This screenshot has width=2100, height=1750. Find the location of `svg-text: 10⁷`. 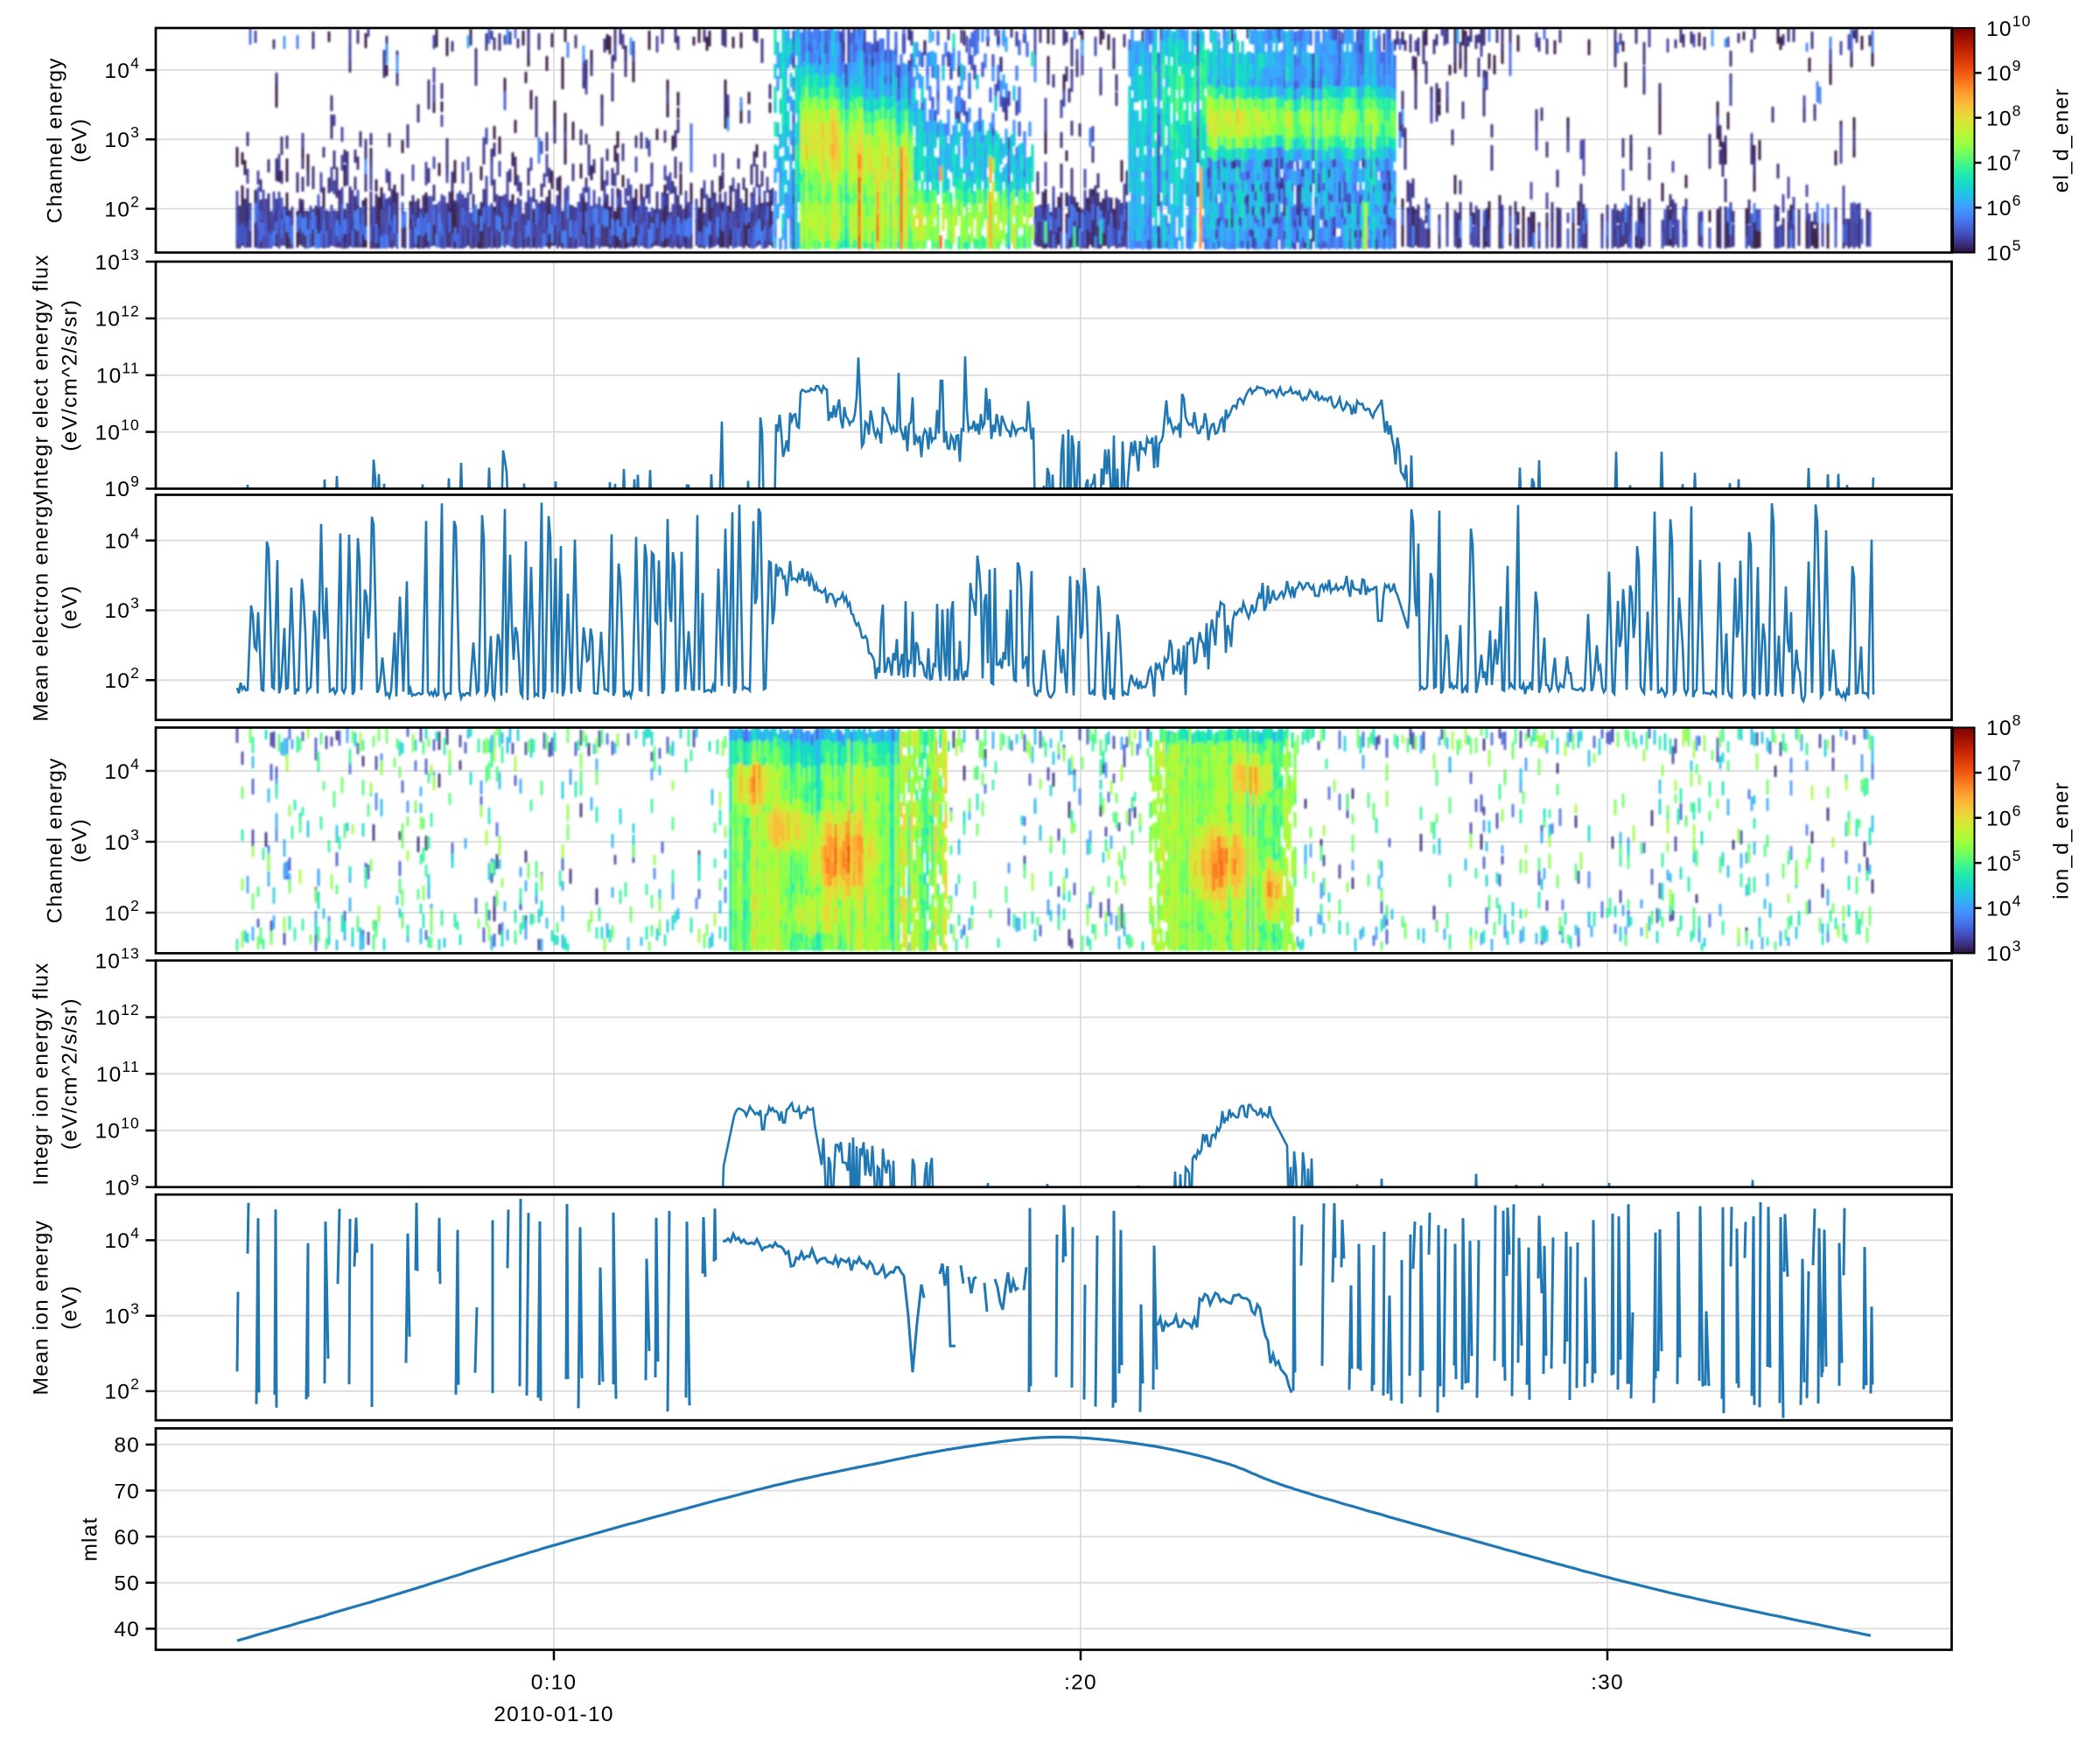

svg-text: 10⁷ is located at coordinates (2004, 771).